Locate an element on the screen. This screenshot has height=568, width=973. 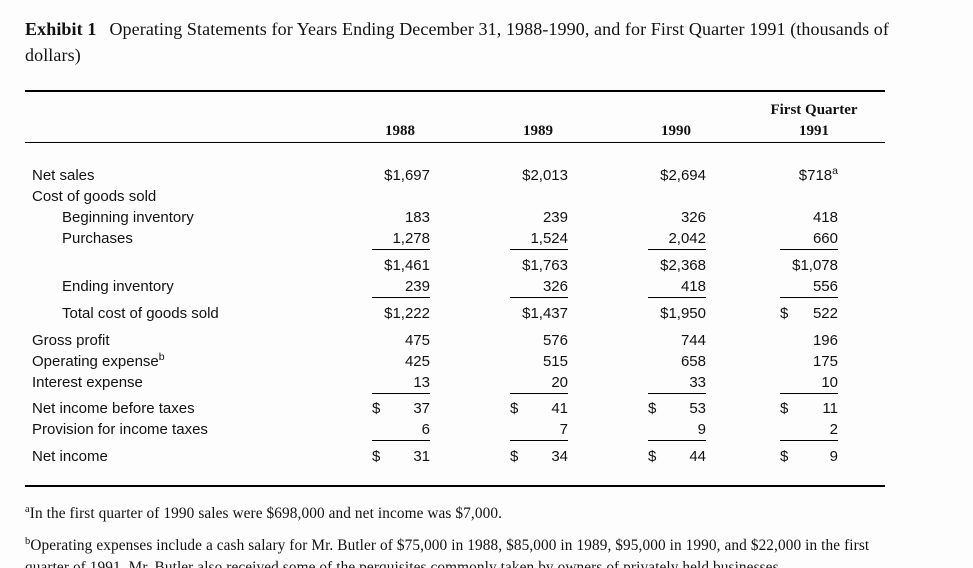
header-row-first-quarter: First Quarter is located at coordinates (499, 110).